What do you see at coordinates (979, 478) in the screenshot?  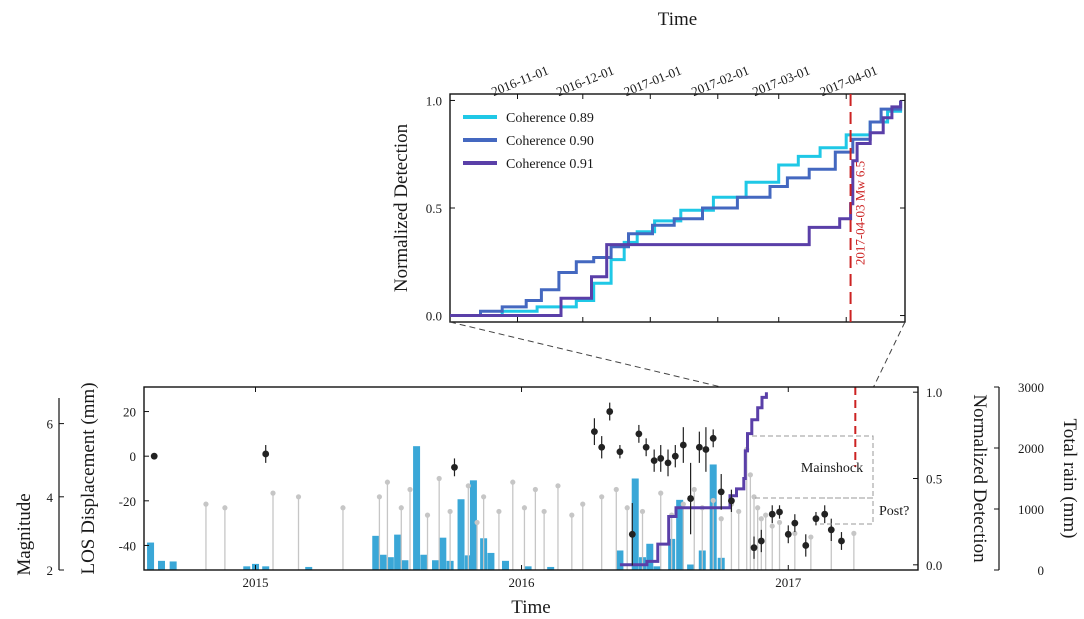 I see `detection-axis-title: Normalized Detection` at bounding box center [979, 478].